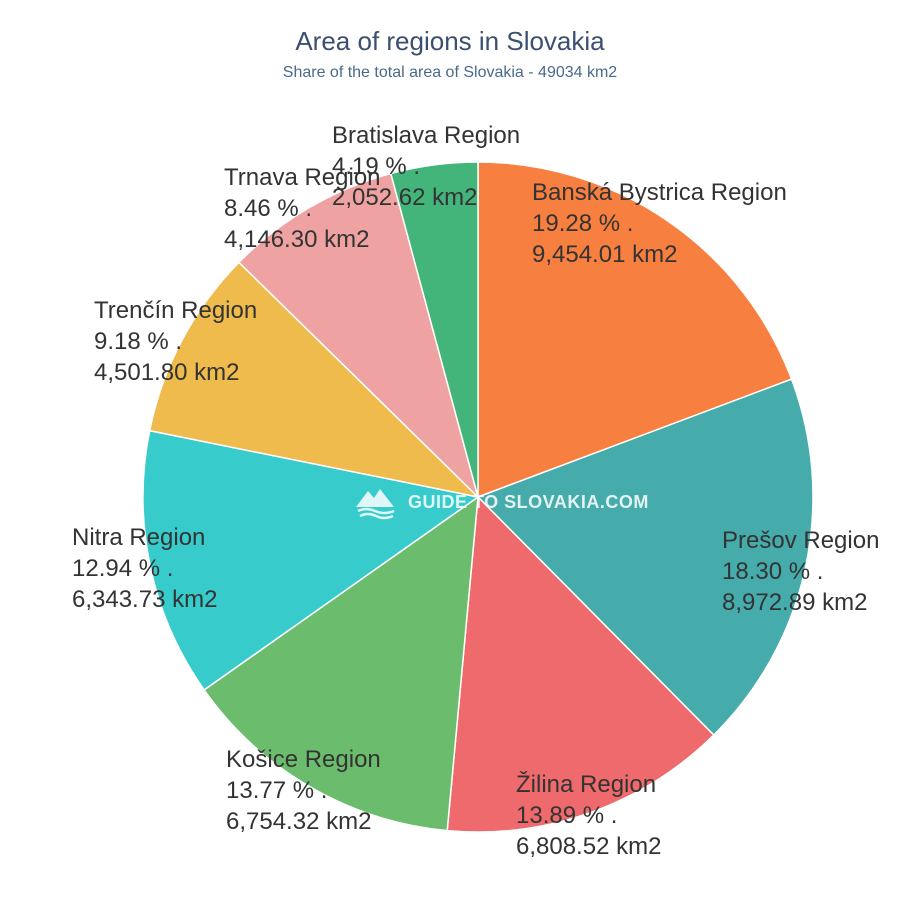 Image resolution: width=900 pixels, height=900 pixels. I want to click on slice-area: 8,972.89 km2, so click(794, 602).